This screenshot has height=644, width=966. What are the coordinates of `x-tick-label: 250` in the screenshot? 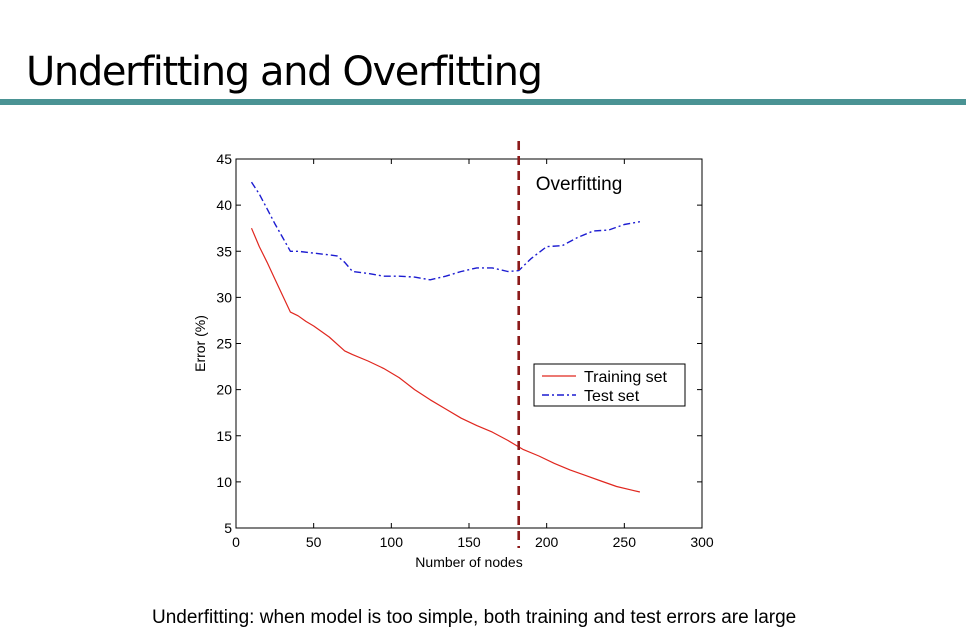 It's located at (625, 542).